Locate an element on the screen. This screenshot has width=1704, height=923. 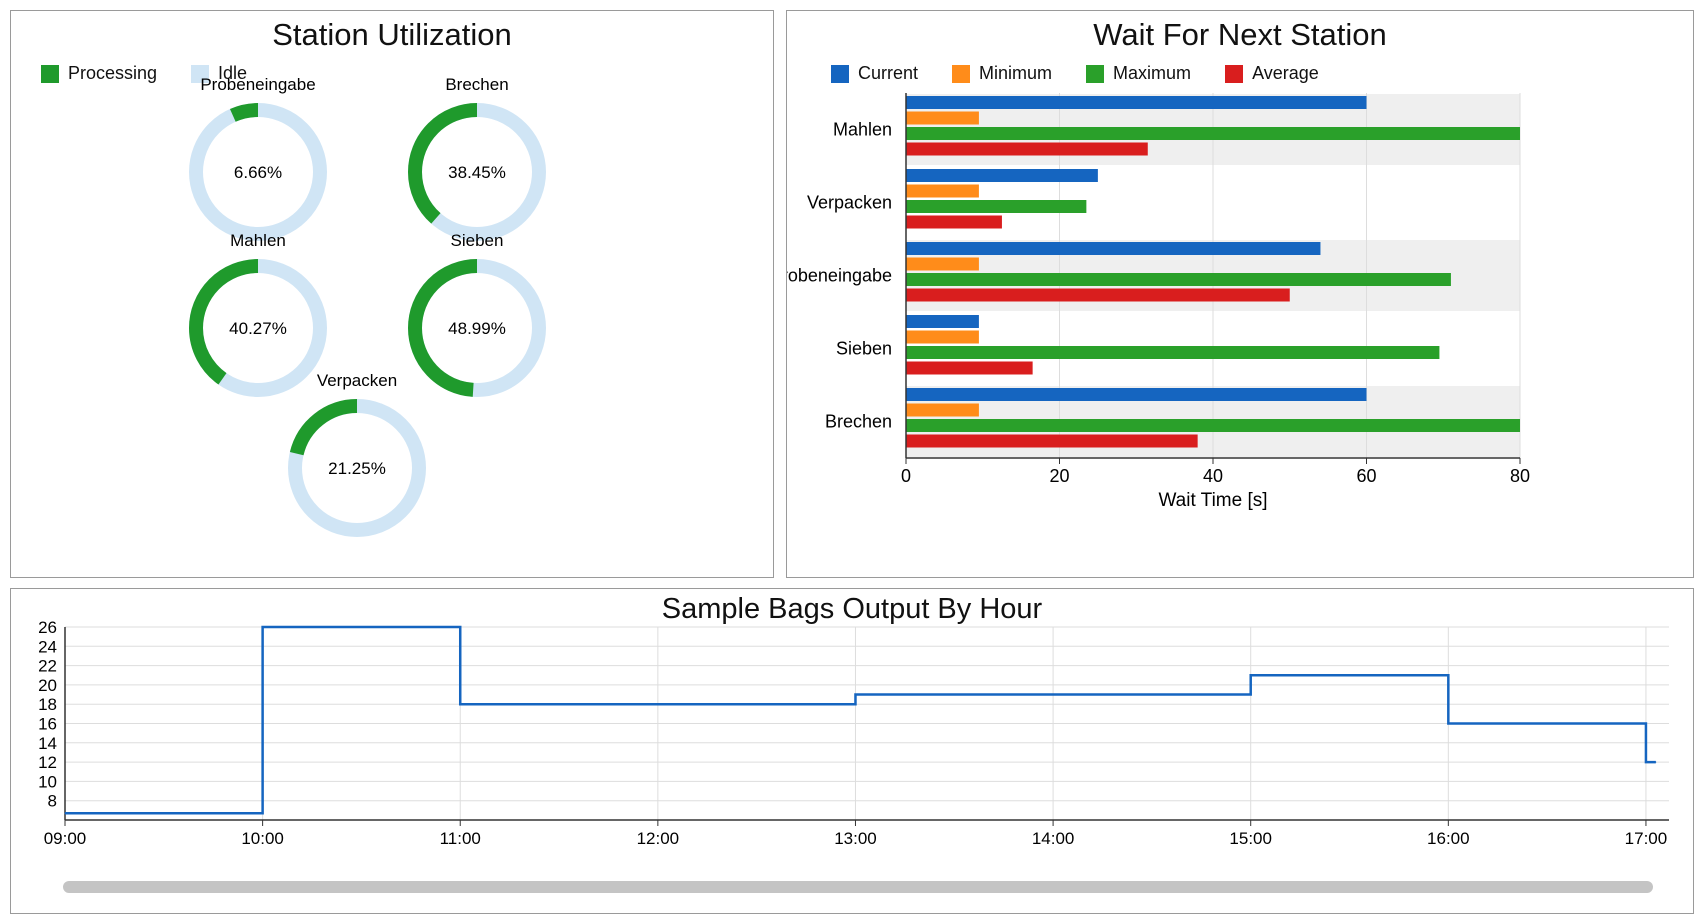
bar-minimum-brechen is located at coordinates (942, 410).